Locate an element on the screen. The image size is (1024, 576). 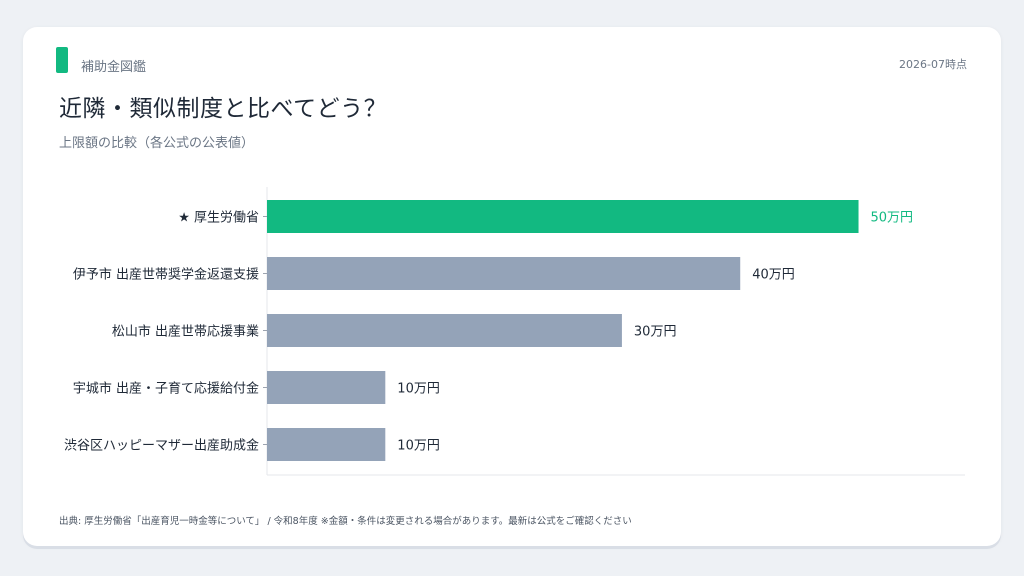
category-label: 宇城市 出産・子育て応援給付金 is located at coordinates (166, 389).